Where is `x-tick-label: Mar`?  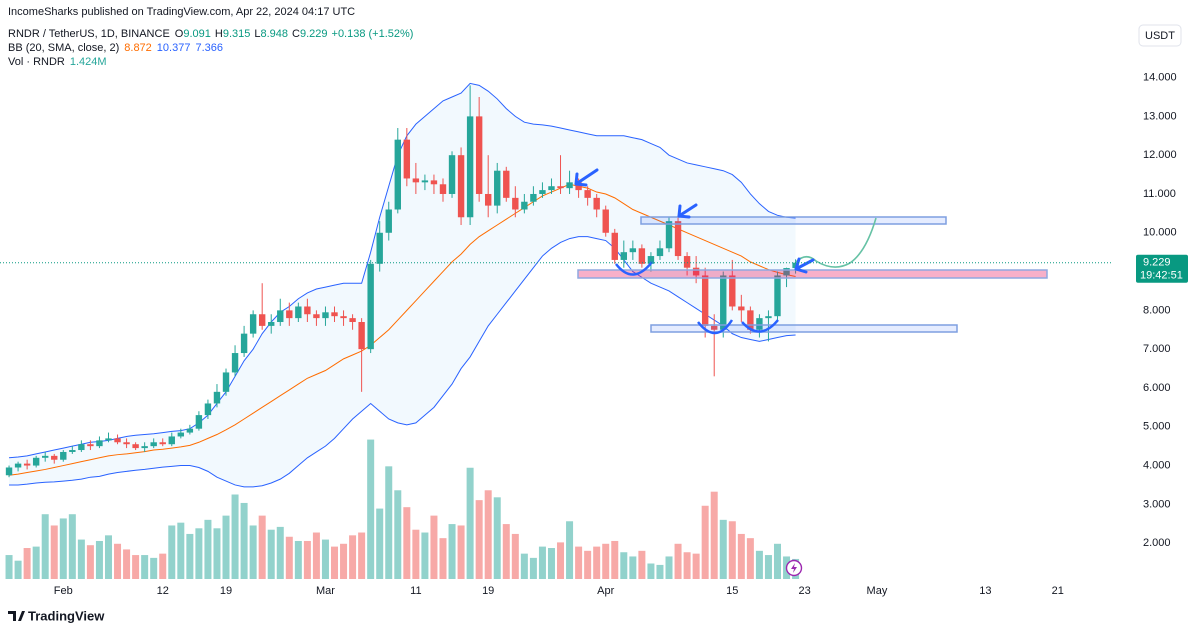
x-tick-label: Mar is located at coordinates (325, 591).